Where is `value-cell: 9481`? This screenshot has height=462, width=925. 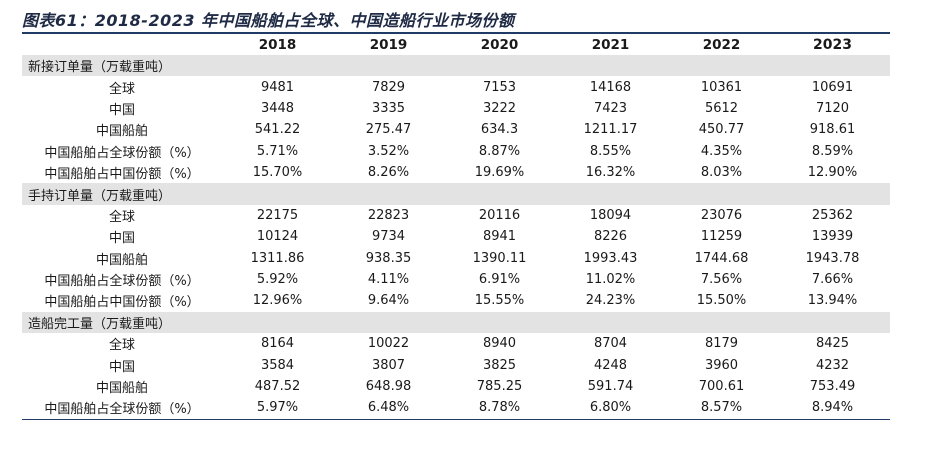
value-cell: 9481 is located at coordinates (277, 87).